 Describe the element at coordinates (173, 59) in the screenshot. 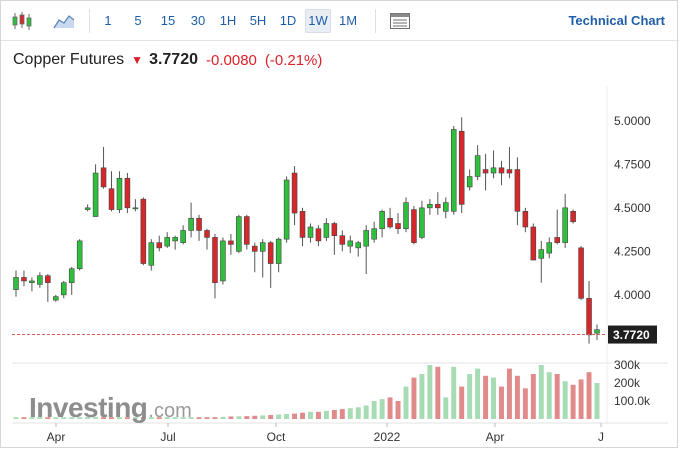

I see `last-price: 3.7720` at that location.